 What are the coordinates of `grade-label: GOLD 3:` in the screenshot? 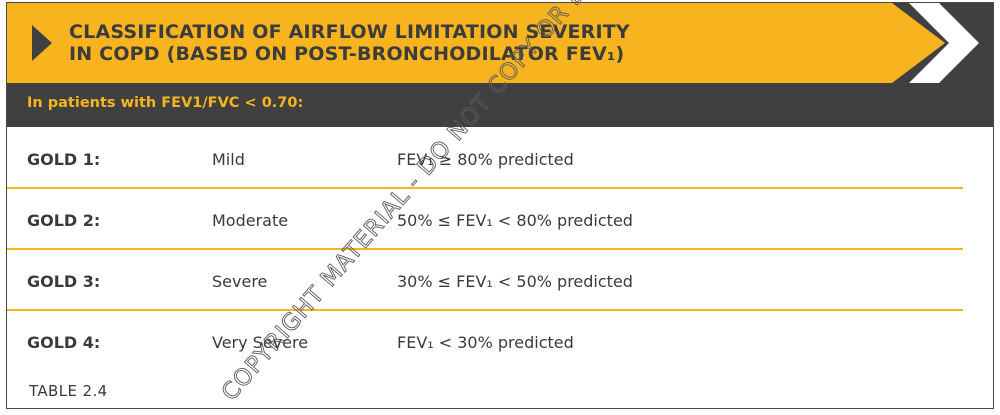 It's located at (64, 281).